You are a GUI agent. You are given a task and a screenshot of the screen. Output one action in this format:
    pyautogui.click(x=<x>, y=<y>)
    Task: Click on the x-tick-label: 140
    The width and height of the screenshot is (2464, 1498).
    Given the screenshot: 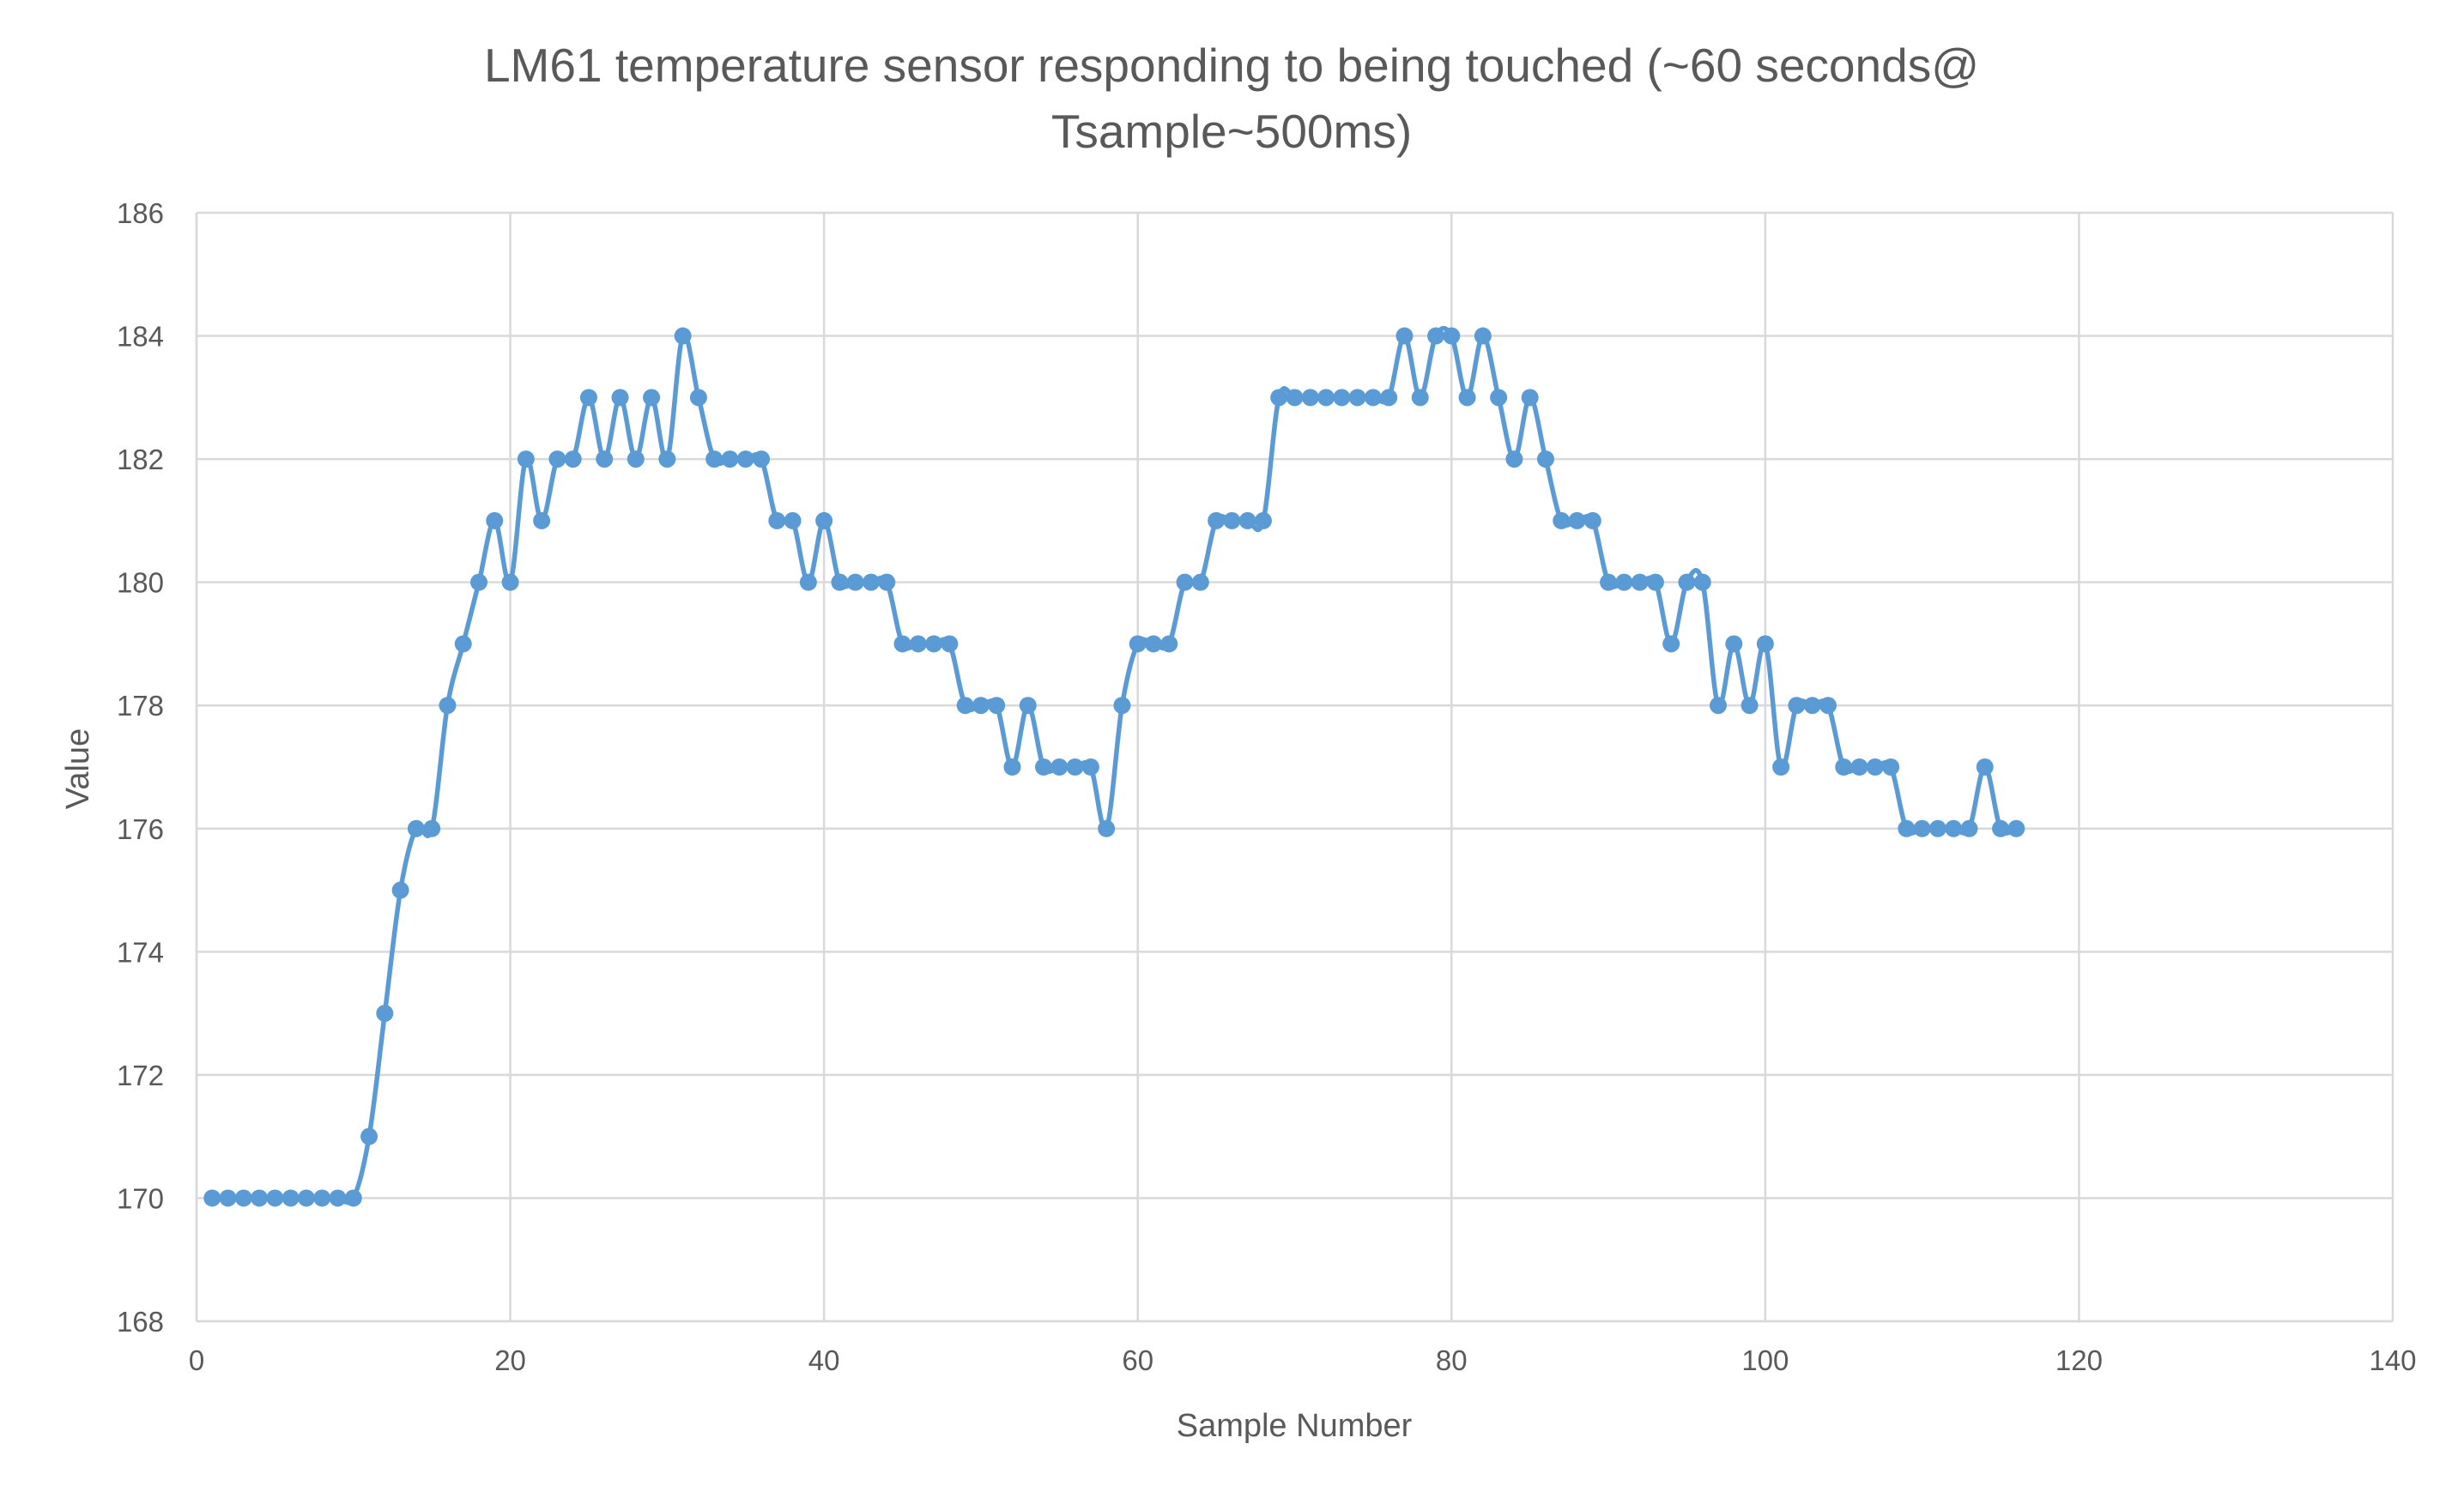 What is the action you would take?
    pyautogui.click(x=2392, y=1360)
    